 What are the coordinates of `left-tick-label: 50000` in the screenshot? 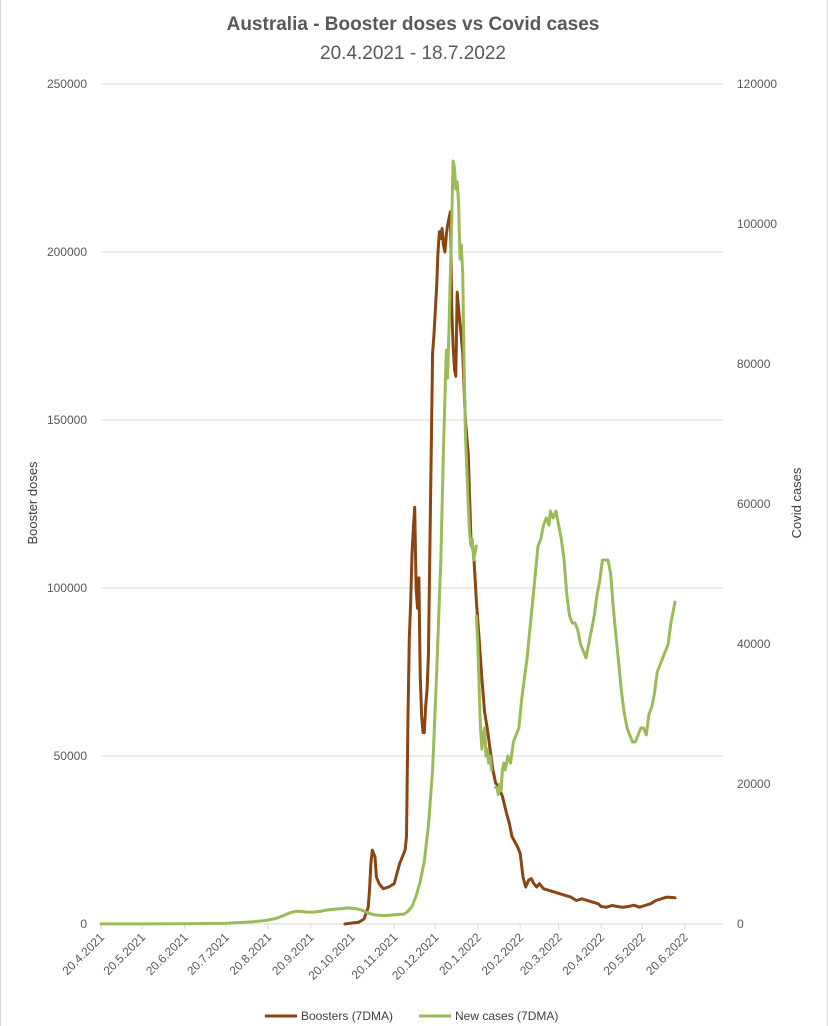 It's located at (71, 756).